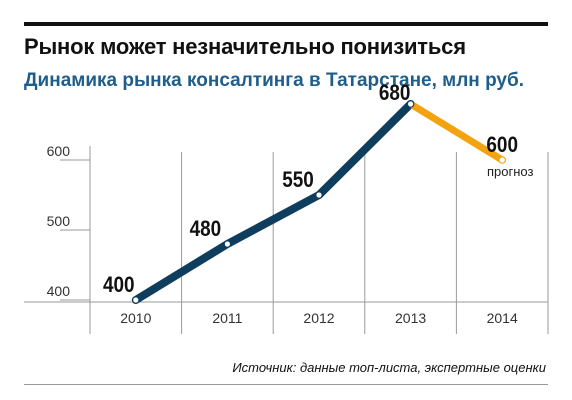  Describe the element at coordinates (286, 384) in the screenshot. I see `bottom-rule` at that location.